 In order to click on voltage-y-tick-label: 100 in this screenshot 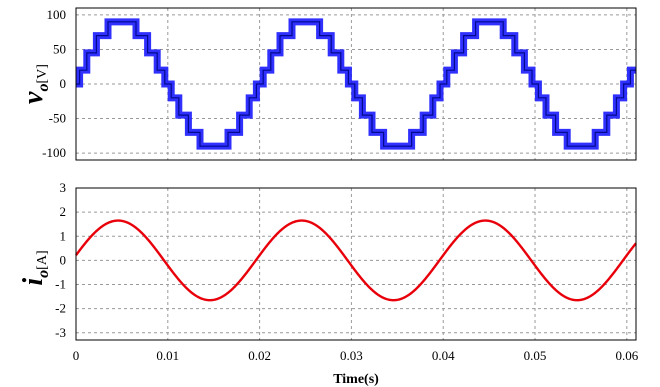, I will do `click(57, 14)`.